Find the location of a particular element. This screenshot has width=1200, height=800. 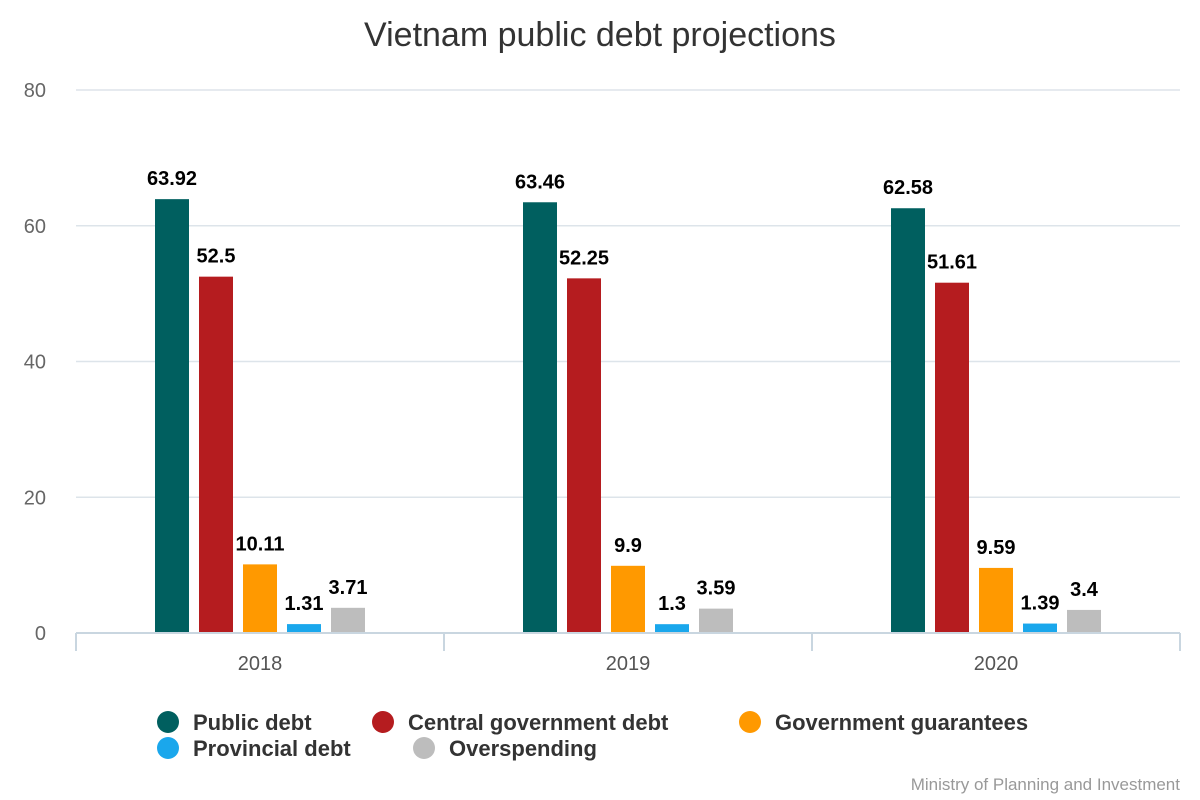

data-label: 63.46 is located at coordinates (540, 182).